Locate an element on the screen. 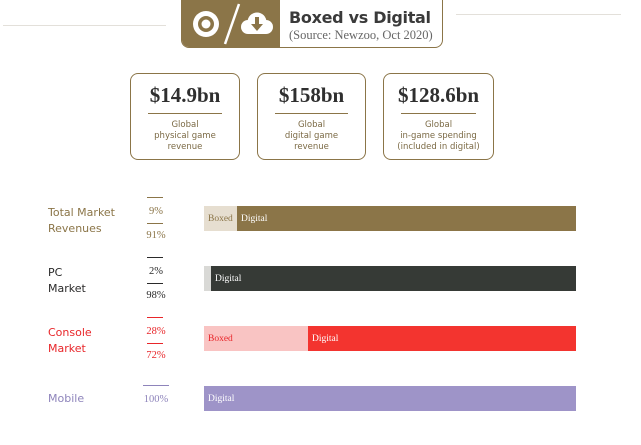  digital-percent: 91% is located at coordinates (156, 235).